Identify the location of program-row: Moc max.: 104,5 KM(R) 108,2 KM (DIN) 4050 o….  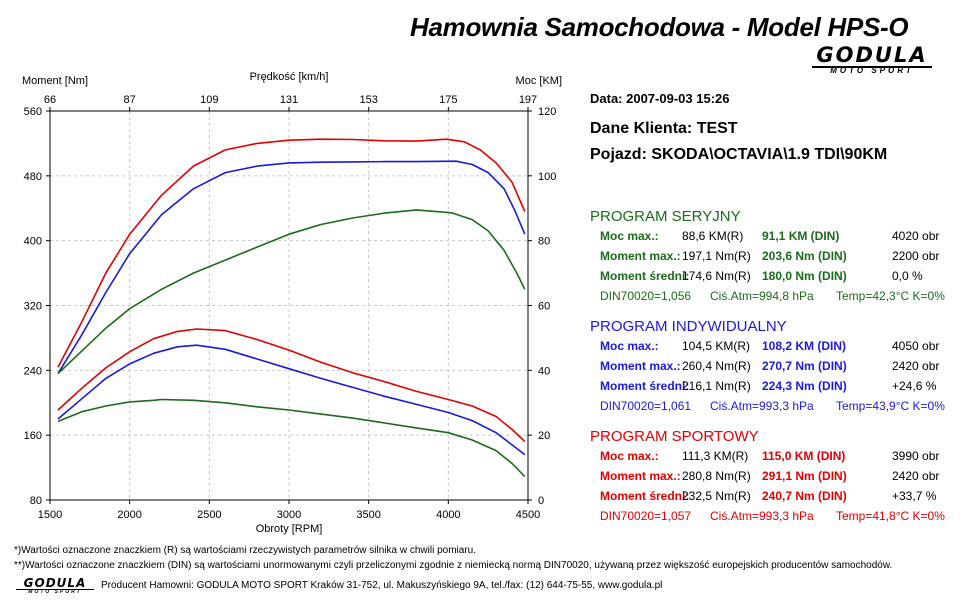
(780, 347).